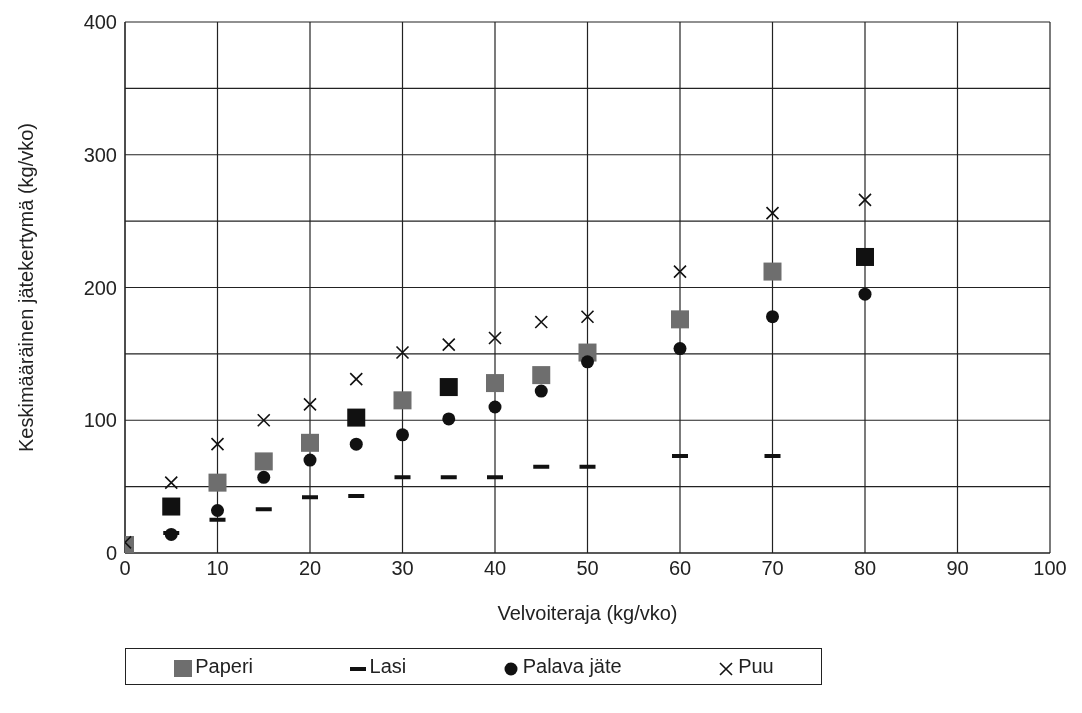 The width and height of the screenshot is (1082, 713). What do you see at coordinates (125, 568) in the screenshot?
I see `x-tick-label: 0` at bounding box center [125, 568].